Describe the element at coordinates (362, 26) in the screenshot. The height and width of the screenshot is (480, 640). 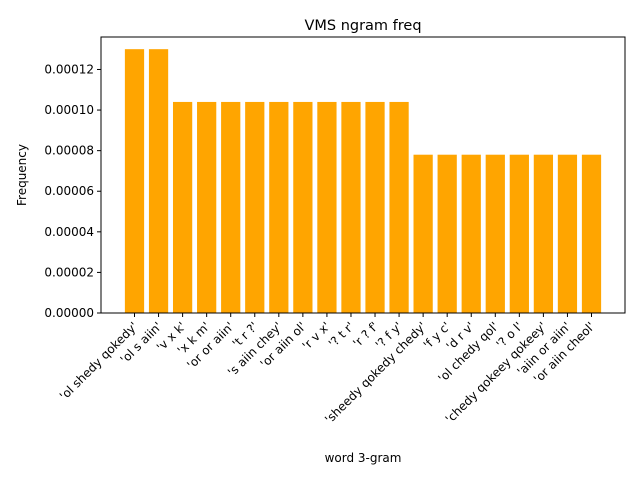
I see `chart-title: VMS ngram freq` at that location.